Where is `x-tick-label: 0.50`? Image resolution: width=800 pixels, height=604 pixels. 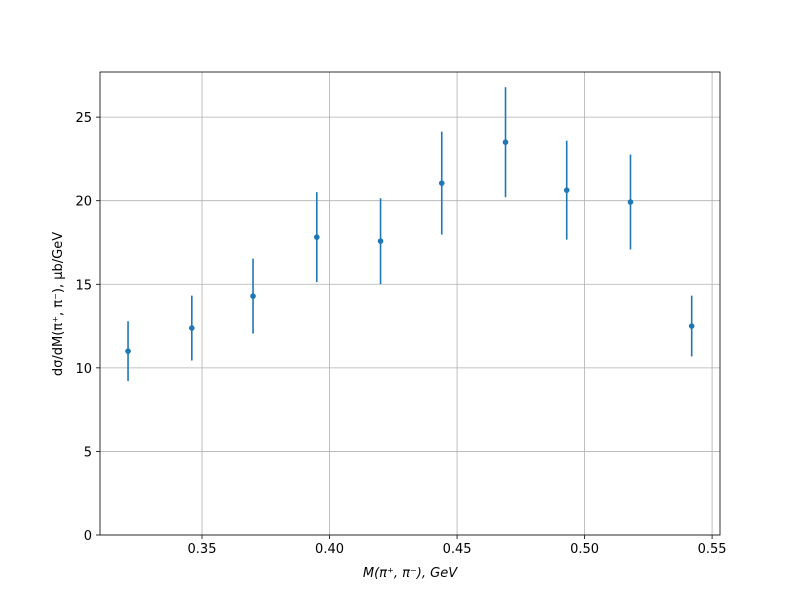
x-tick-label: 0.50 is located at coordinates (584, 549).